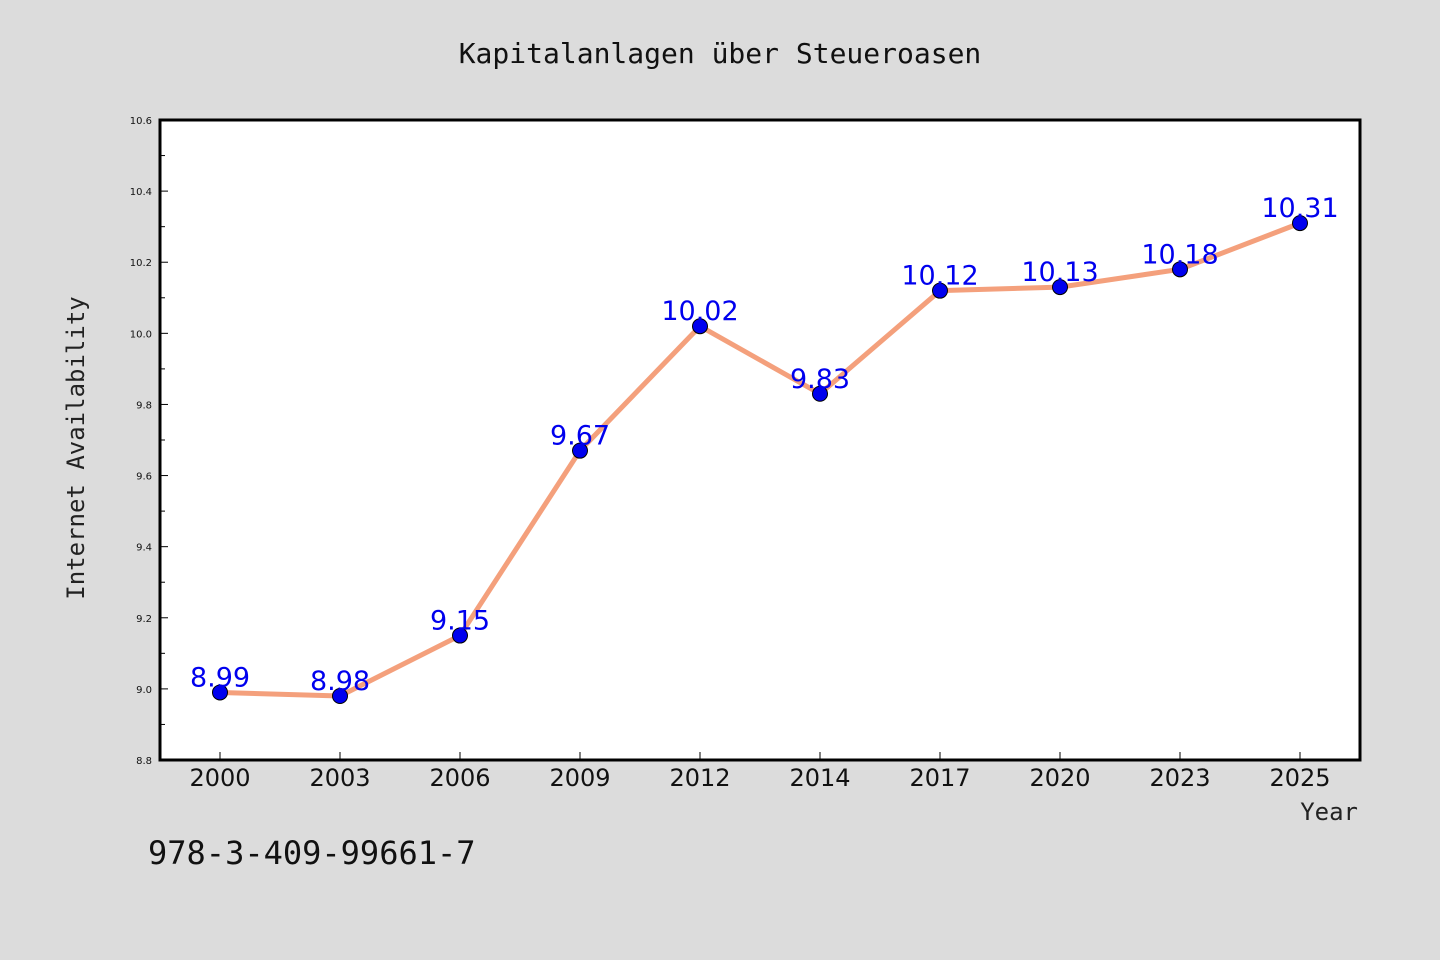  I want to click on y-tick-label: 8.8, so click(144, 761).